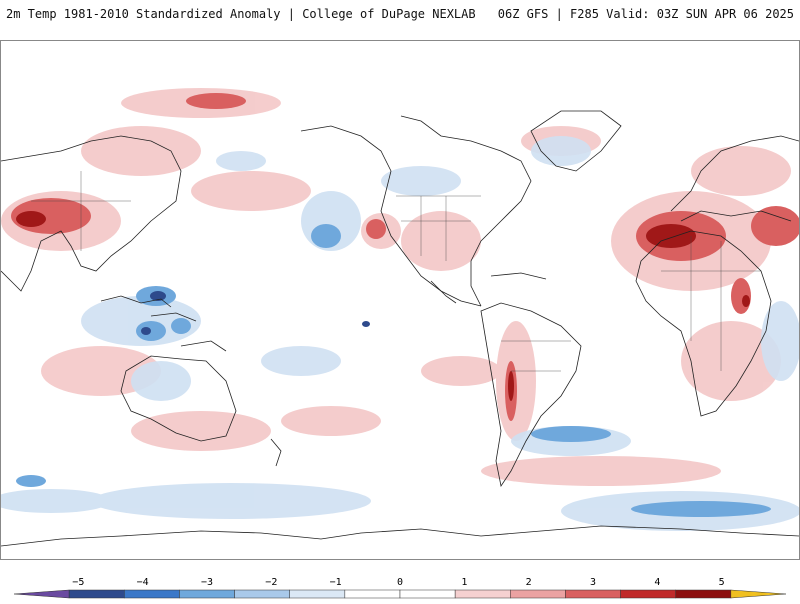  What do you see at coordinates (207, 582) in the screenshot?
I see `colorbar-tick-label: −3` at bounding box center [207, 582].